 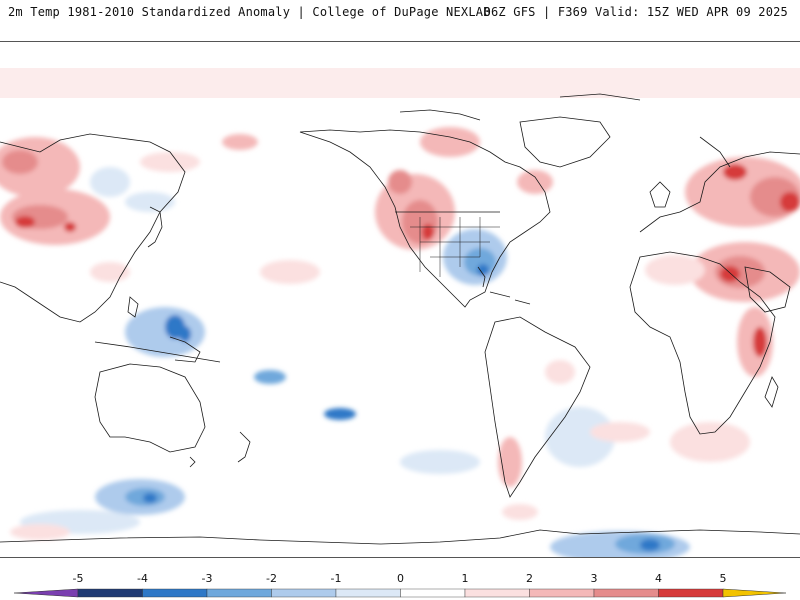 I want to click on antarctica-coast, so click(x=400, y=537).